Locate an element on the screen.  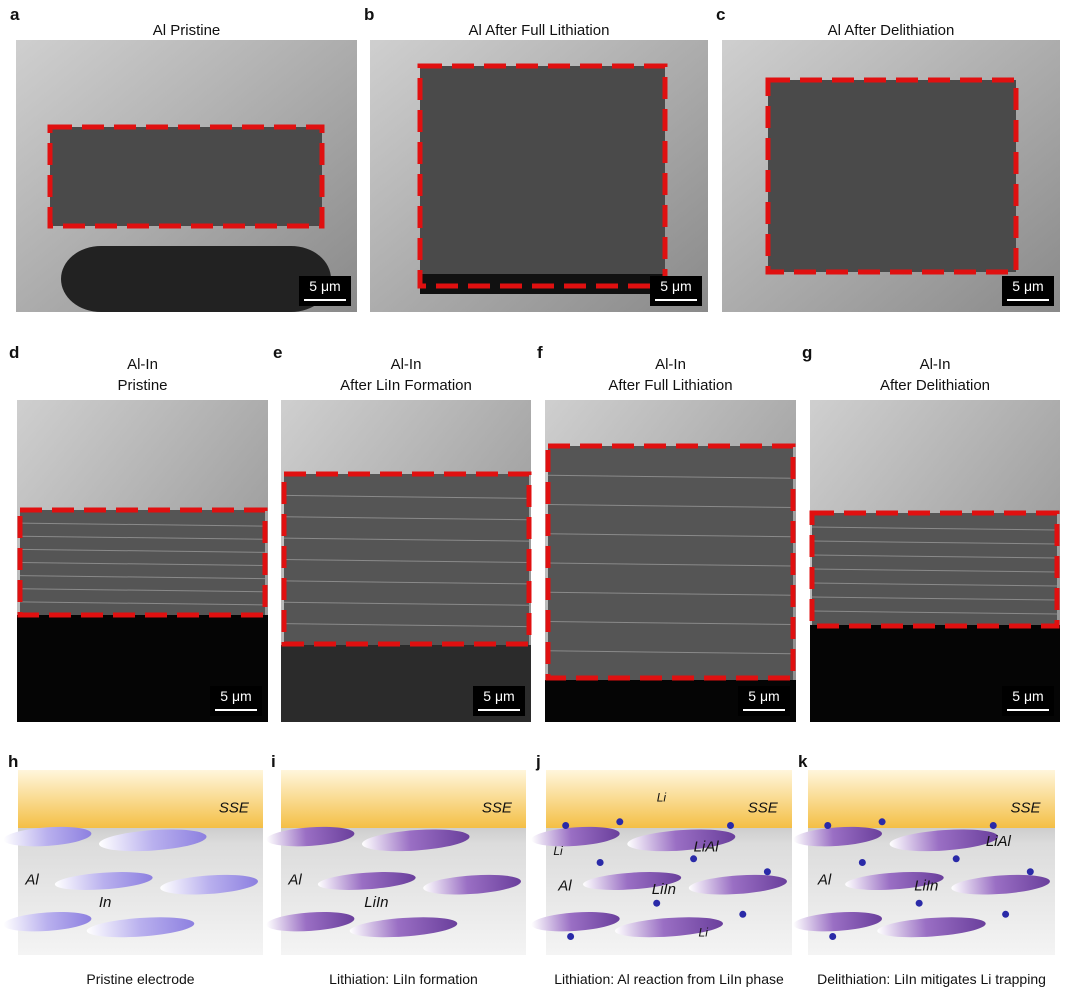
panel-letter: i is located at coordinates (273, 761).